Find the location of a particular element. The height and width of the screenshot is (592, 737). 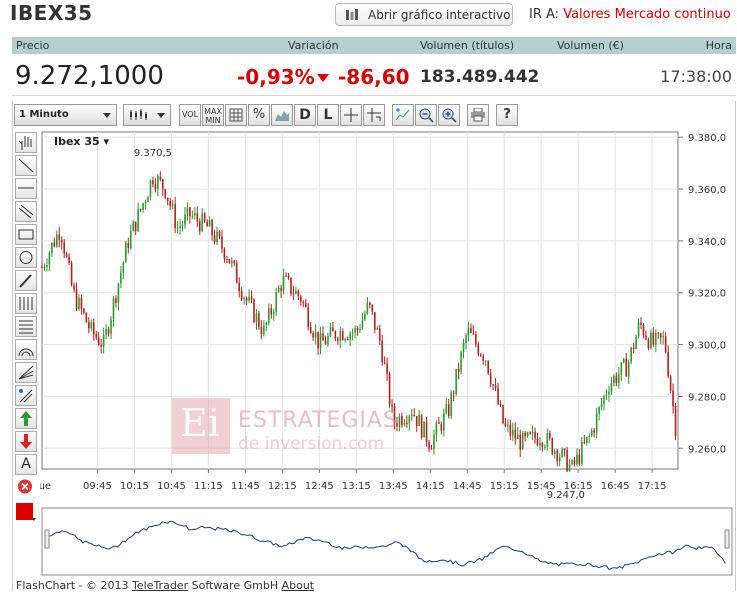

about-link: About is located at coordinates (298, 585).